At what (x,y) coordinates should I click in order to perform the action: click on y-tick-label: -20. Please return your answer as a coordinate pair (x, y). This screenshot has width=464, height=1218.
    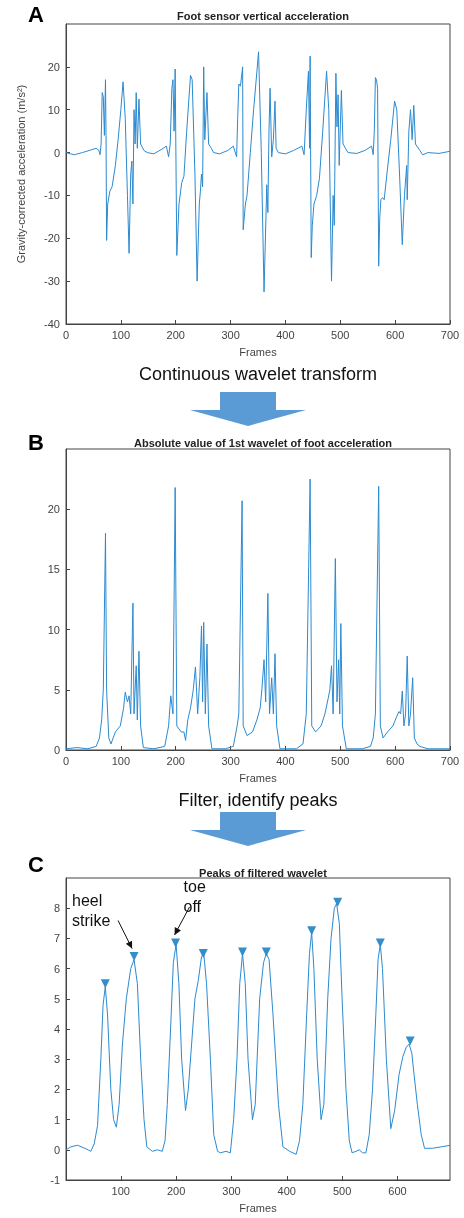
    Looking at the image, I should click on (52, 238).